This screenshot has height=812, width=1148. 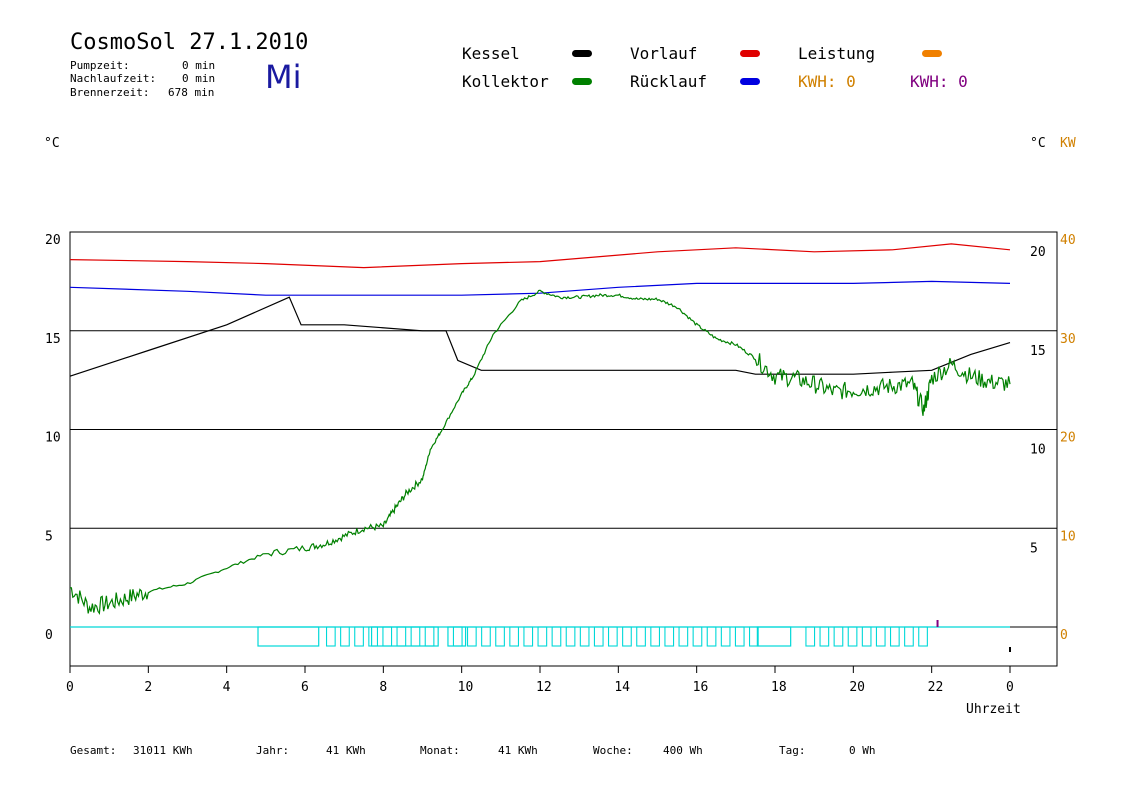 I want to click on week-label: Woche:, so click(x=613, y=750).